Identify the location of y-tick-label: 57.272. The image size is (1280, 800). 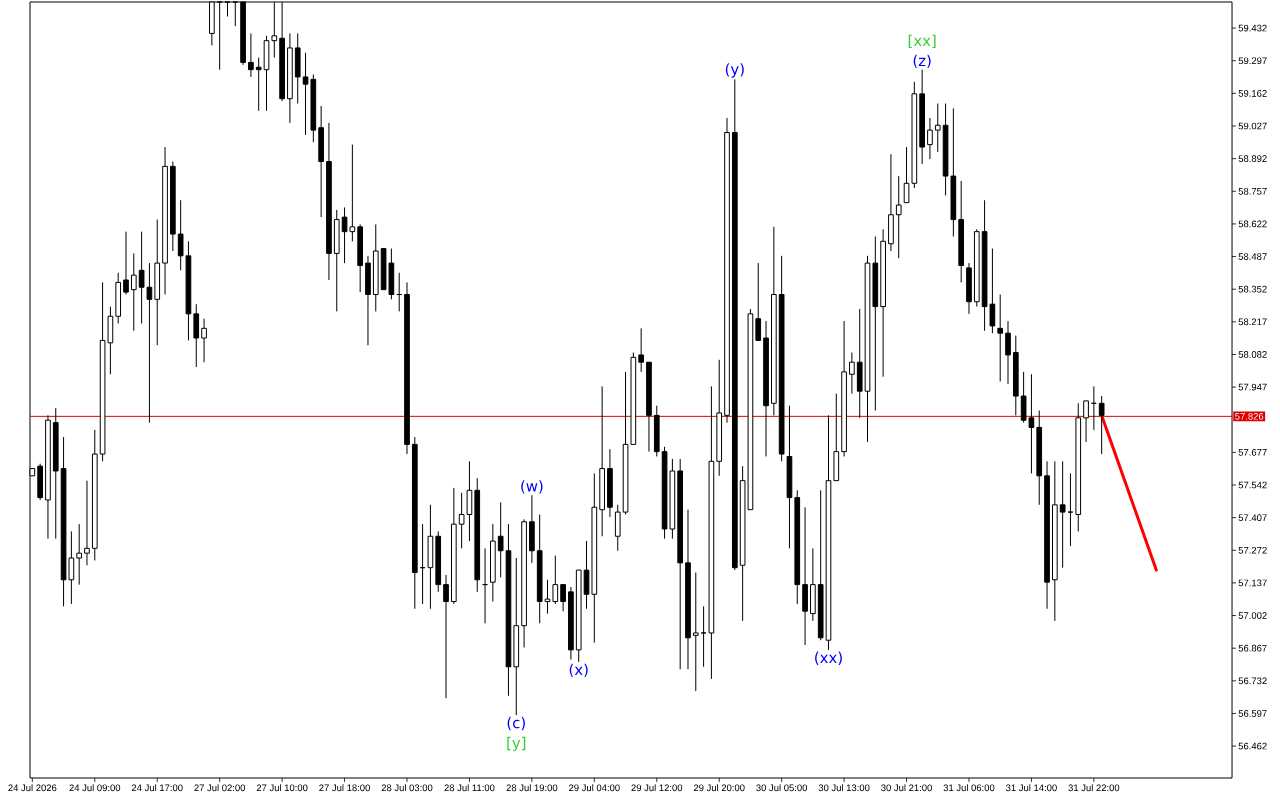
(1252, 550).